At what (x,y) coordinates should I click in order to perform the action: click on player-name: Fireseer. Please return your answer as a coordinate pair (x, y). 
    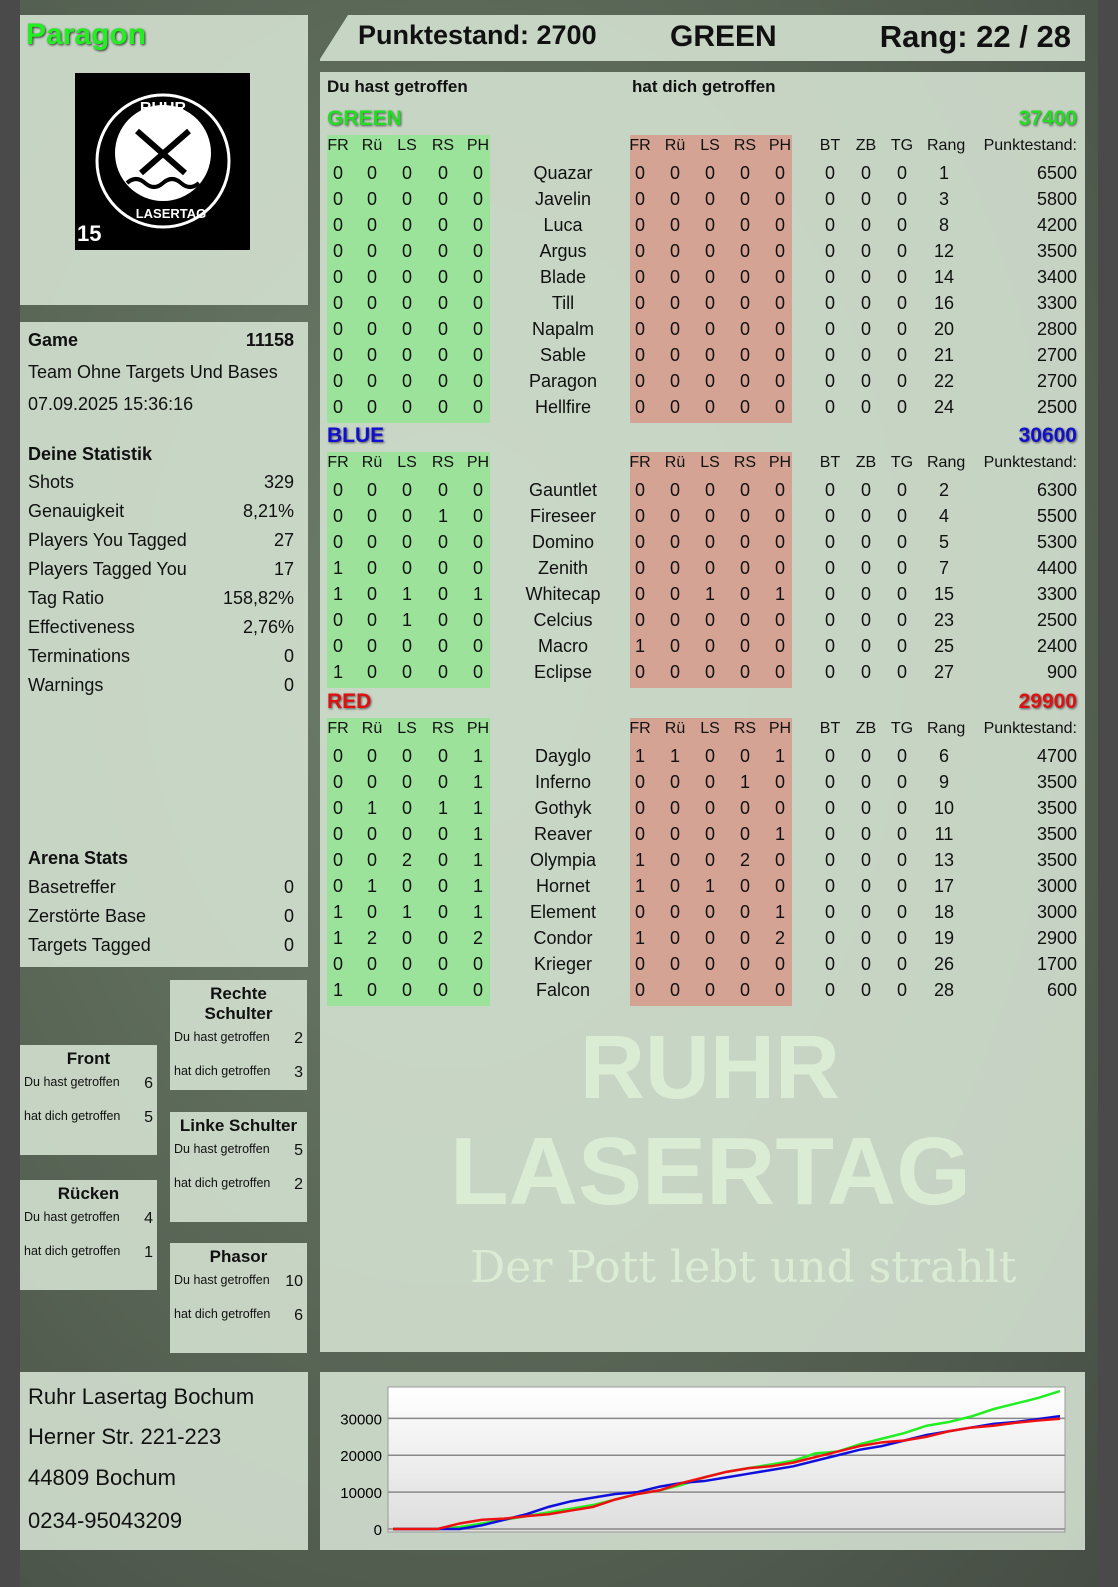
    Looking at the image, I should click on (562, 516).